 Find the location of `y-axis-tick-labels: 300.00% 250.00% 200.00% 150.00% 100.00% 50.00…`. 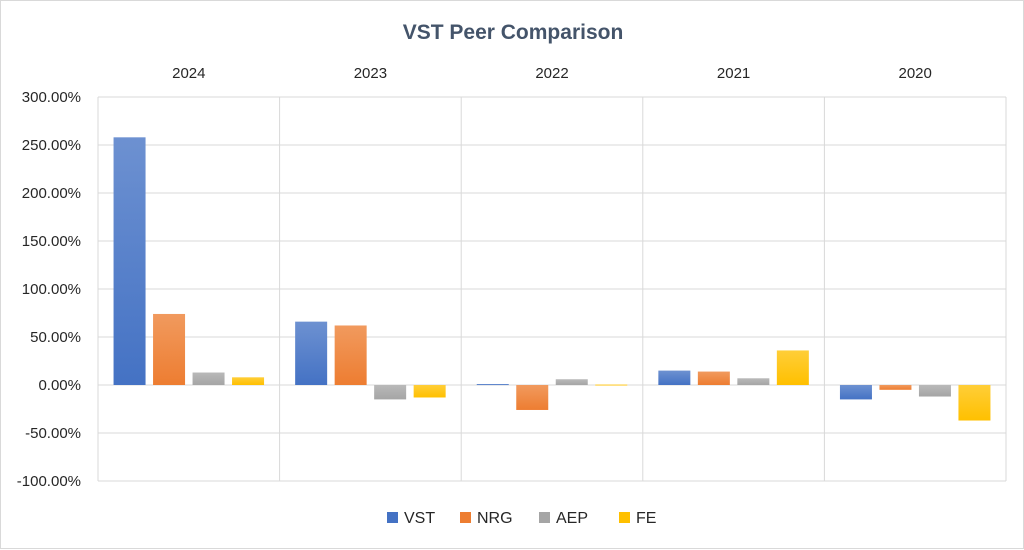

y-axis-tick-labels: 300.00% 250.00% 200.00% 150.00% 100.00% 50.00… is located at coordinates (49, 289).